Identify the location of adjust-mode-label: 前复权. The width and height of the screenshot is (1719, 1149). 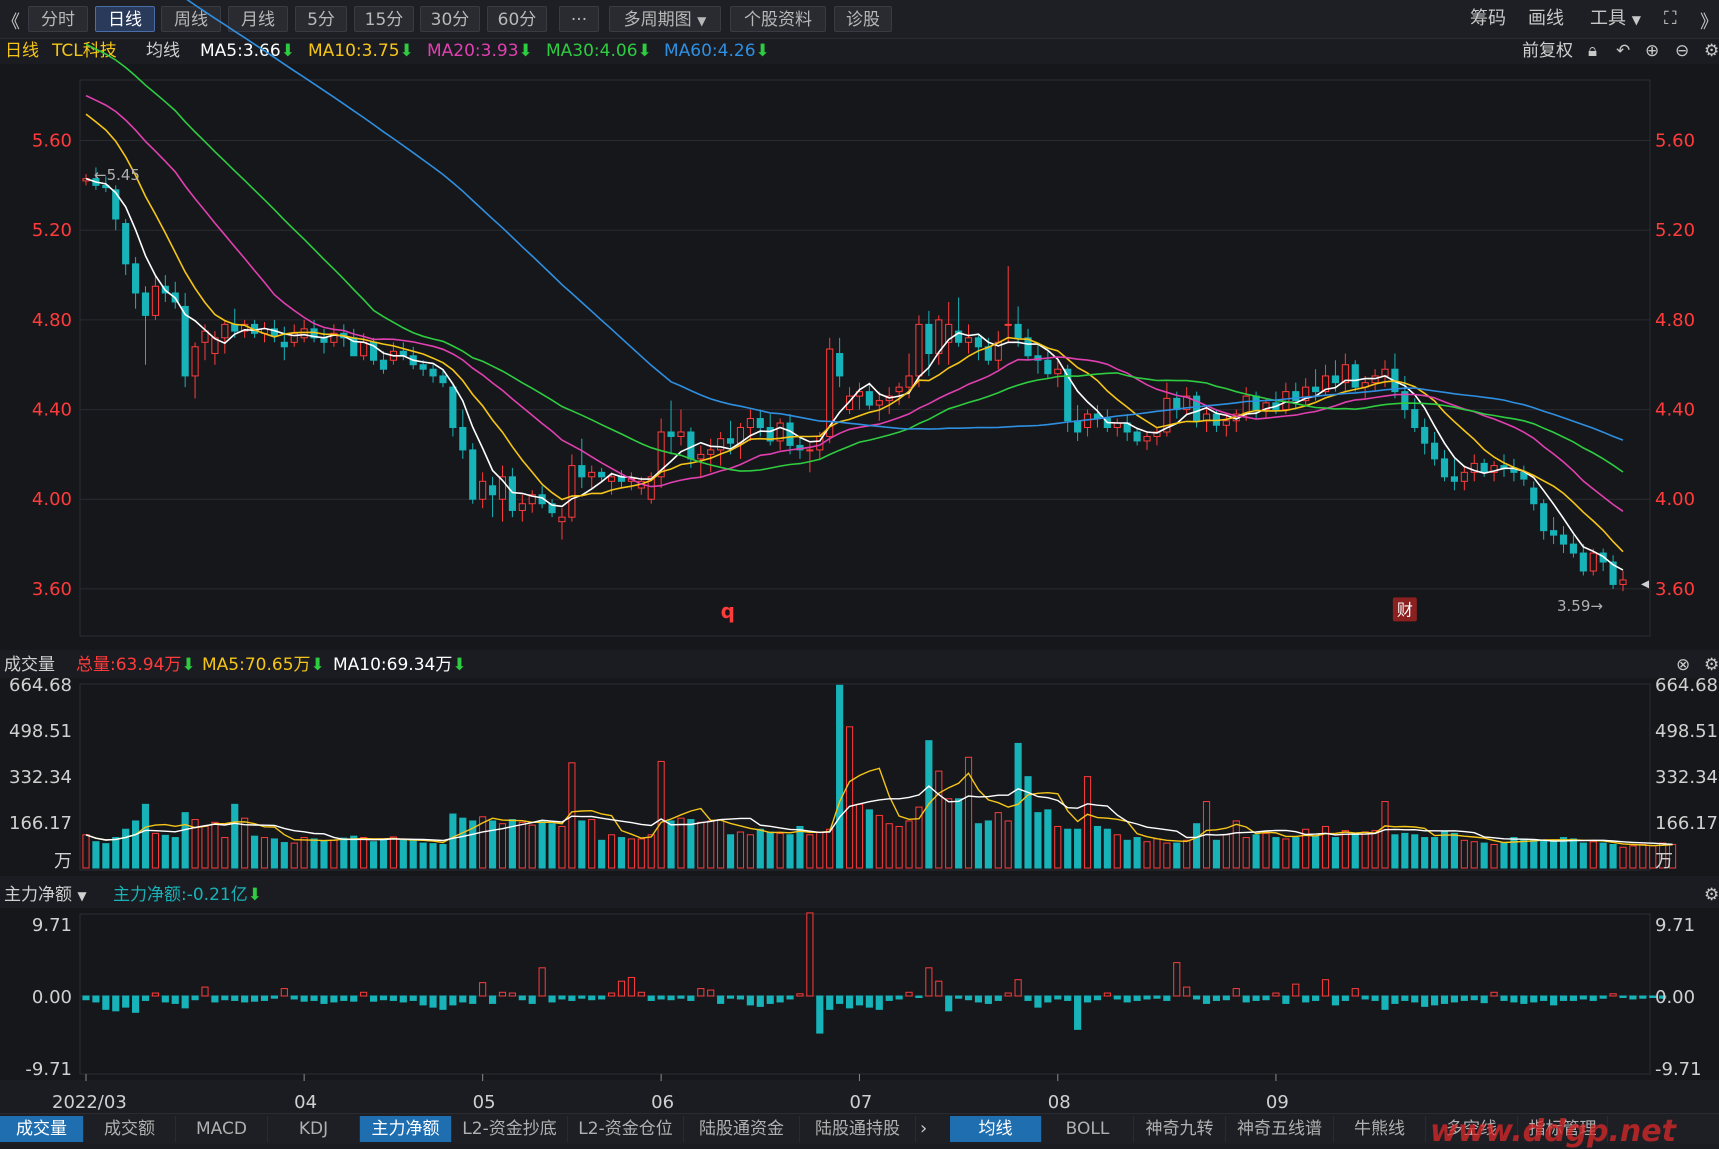
(1547, 51).